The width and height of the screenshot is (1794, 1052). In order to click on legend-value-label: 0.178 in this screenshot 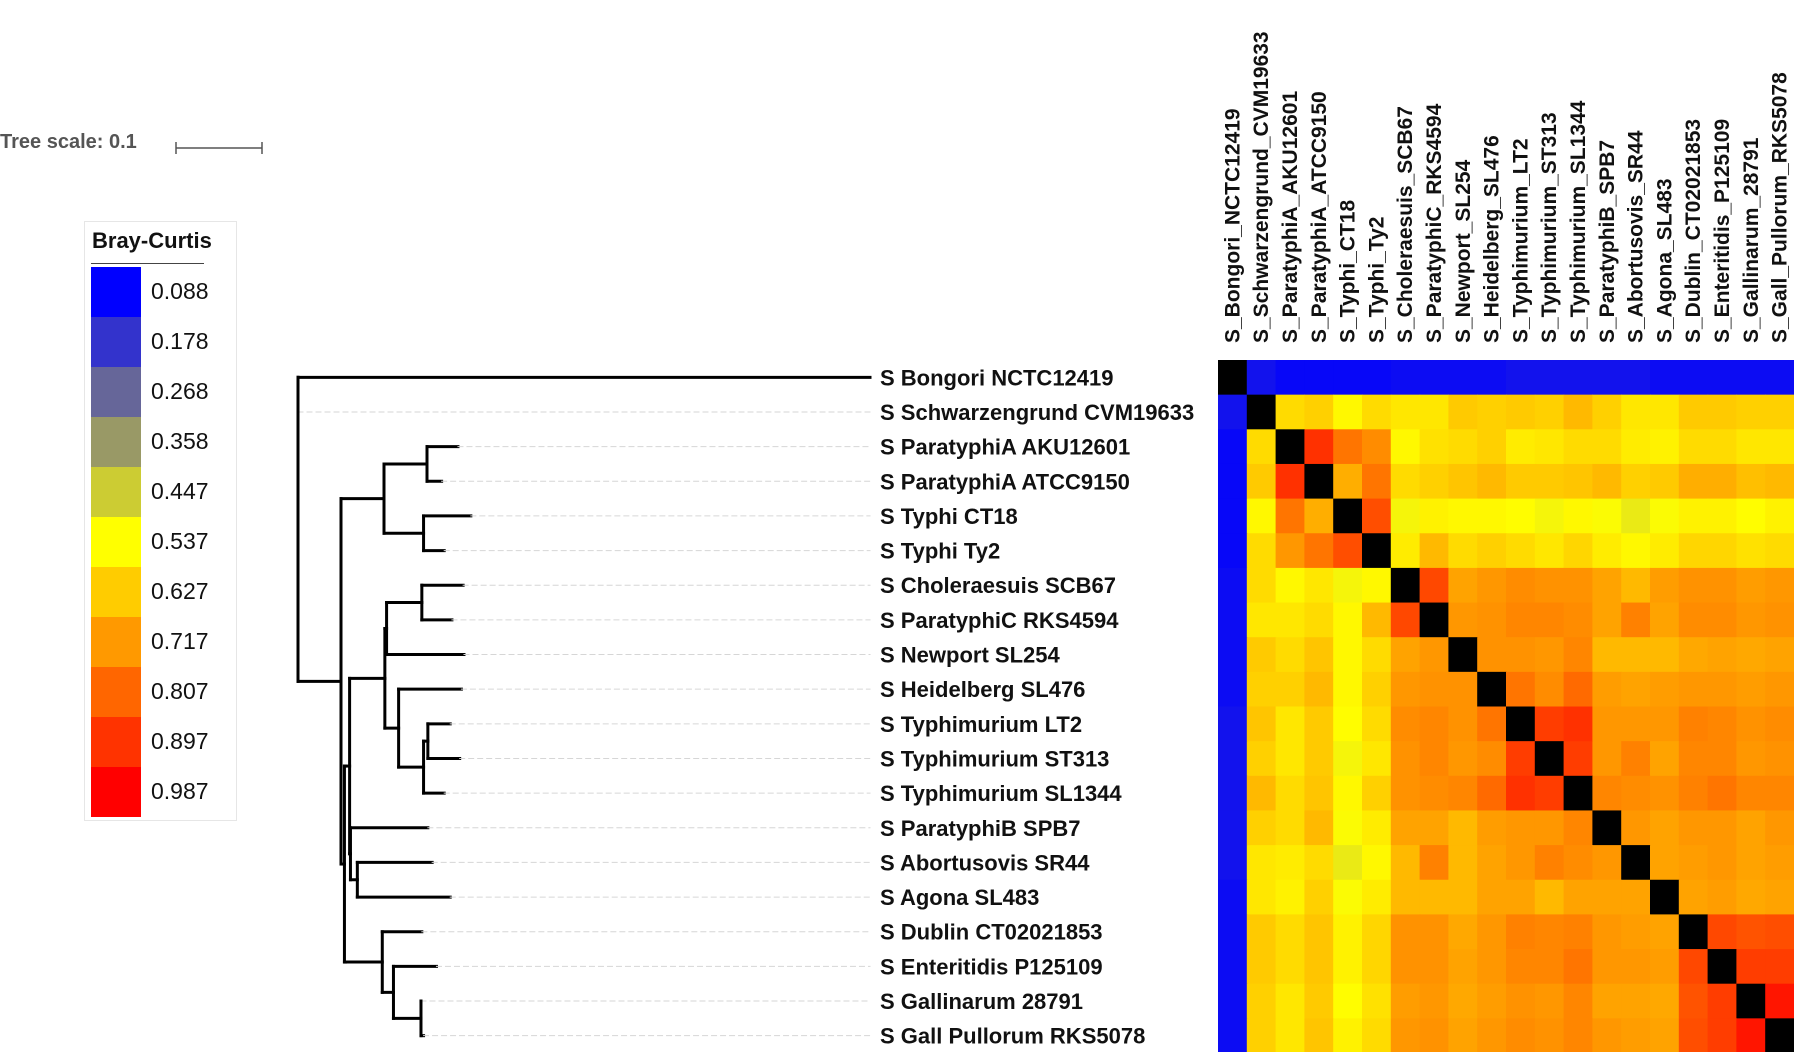, I will do `click(180, 341)`.